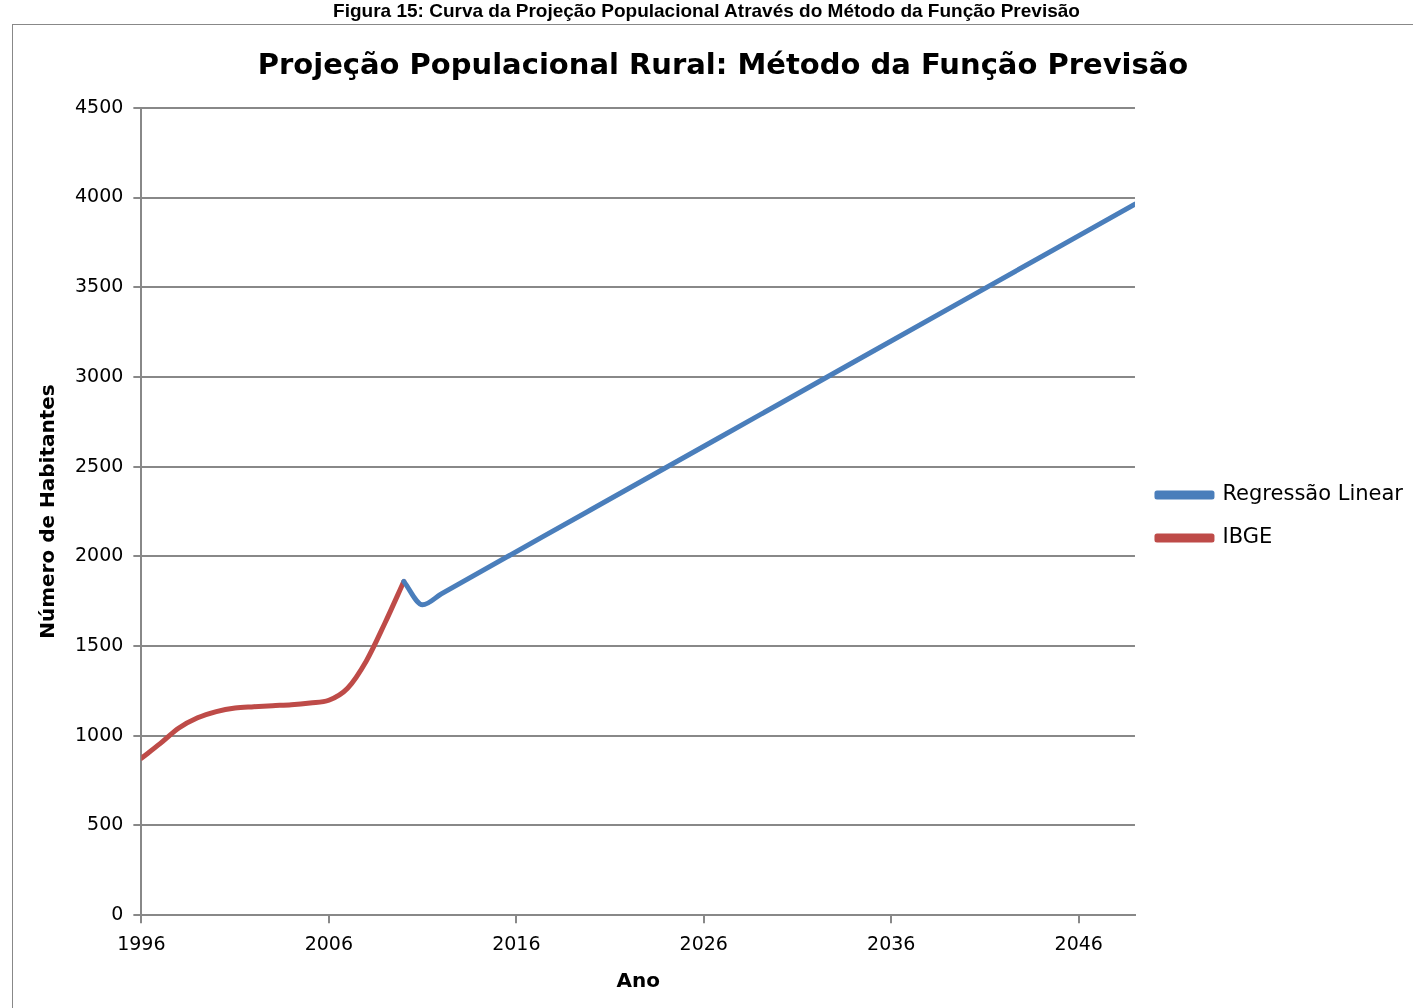 The height and width of the screenshot is (1008, 1413). Describe the element at coordinates (706, 11) in the screenshot. I see `text: Figura 15: Curva da Projeção Populacional Através do Método da Função Previsão` at that location.